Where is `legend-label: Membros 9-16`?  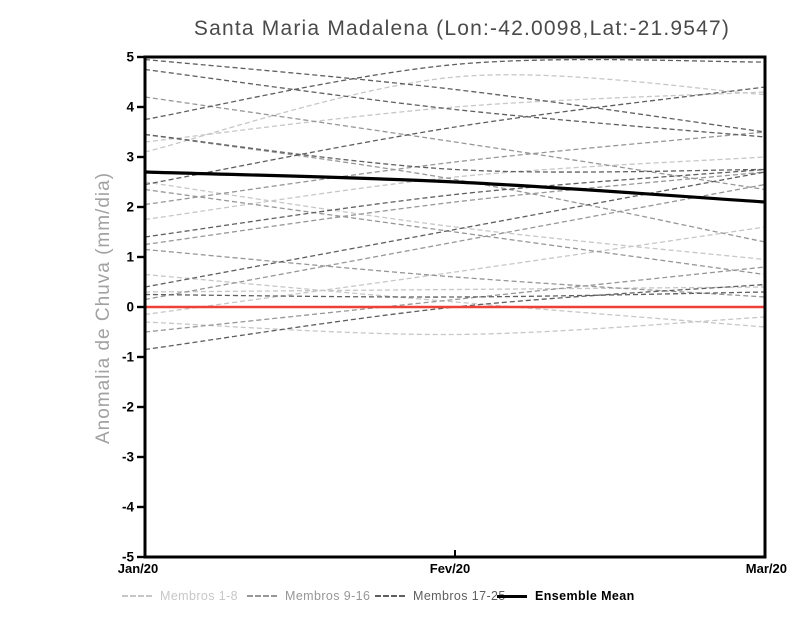
legend-label: Membros 9-16 is located at coordinates (328, 596).